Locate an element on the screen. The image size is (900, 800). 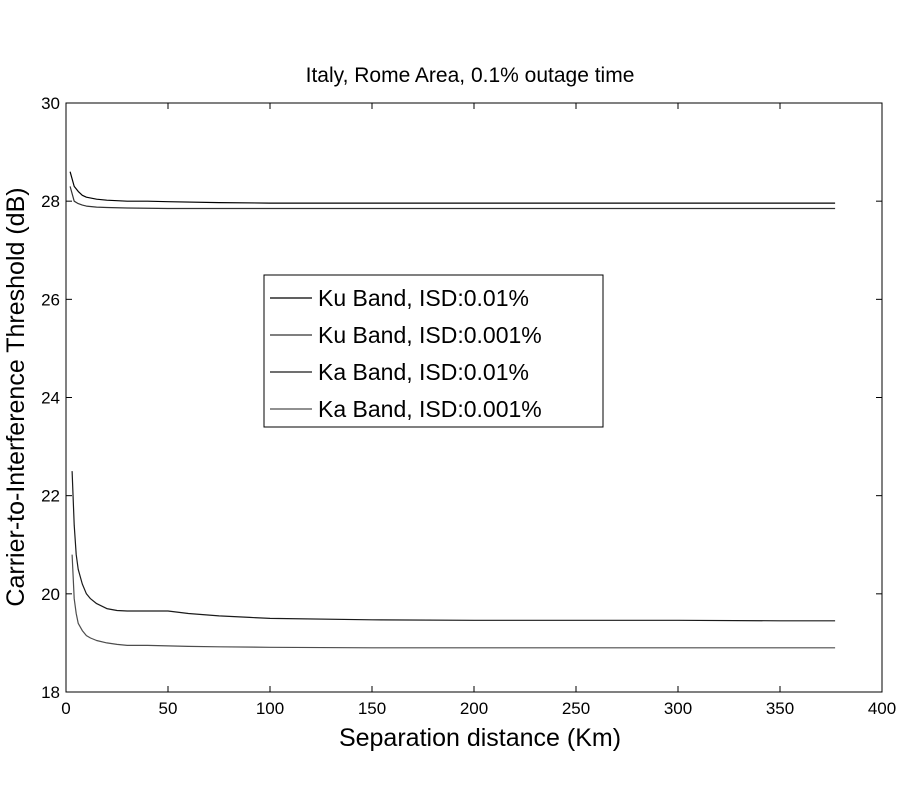
y-tick-label: 30 is located at coordinates (50, 103).